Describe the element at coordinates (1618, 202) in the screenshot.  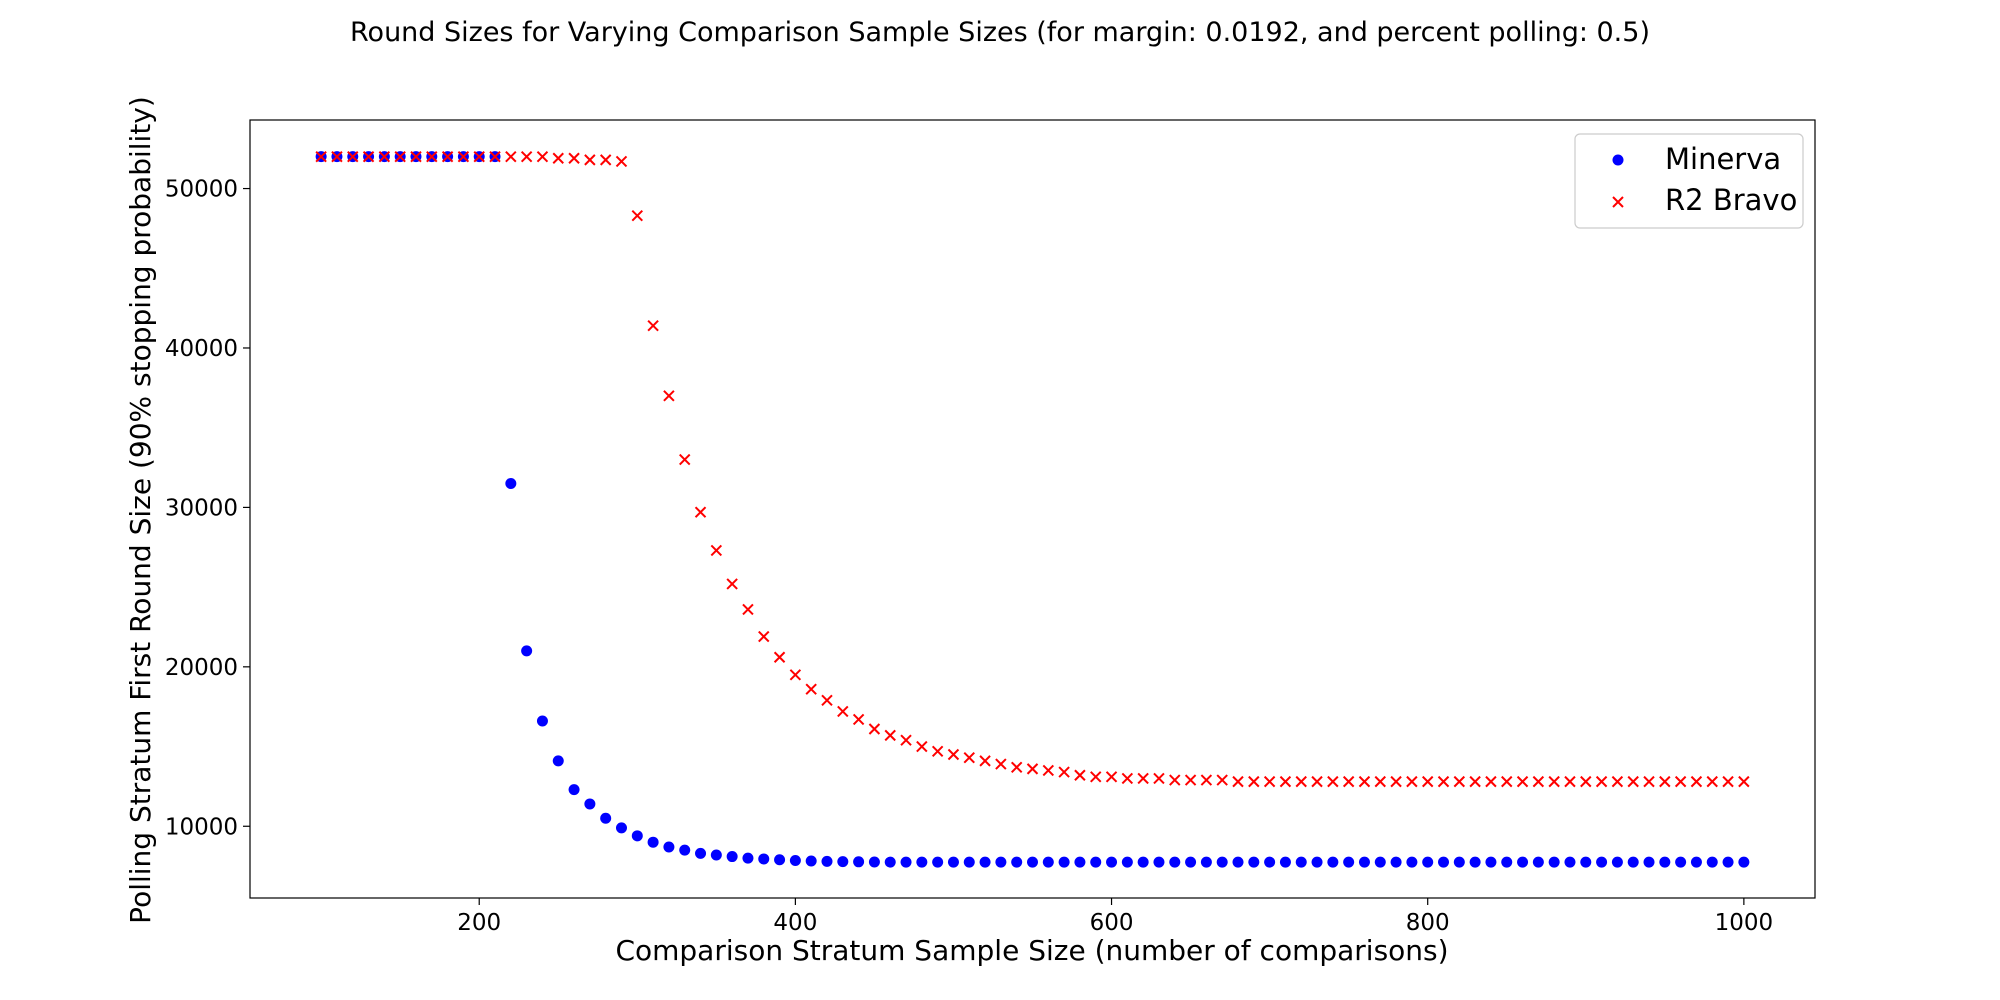
I see `legend-marker-r2-bravo` at that location.